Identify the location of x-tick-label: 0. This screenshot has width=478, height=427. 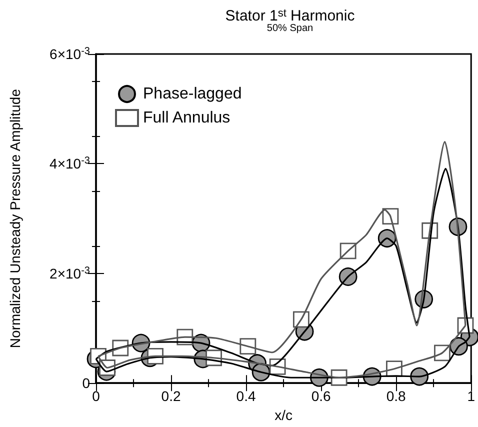
(96, 396).